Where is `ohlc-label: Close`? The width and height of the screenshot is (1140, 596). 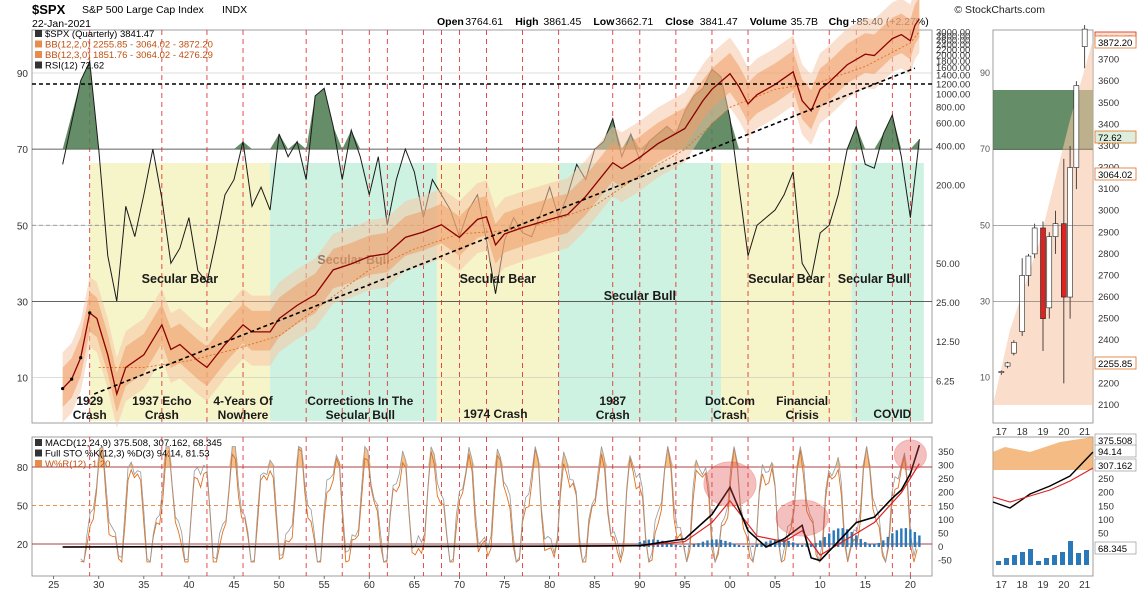 ohlc-label: Close is located at coordinates (679, 22).